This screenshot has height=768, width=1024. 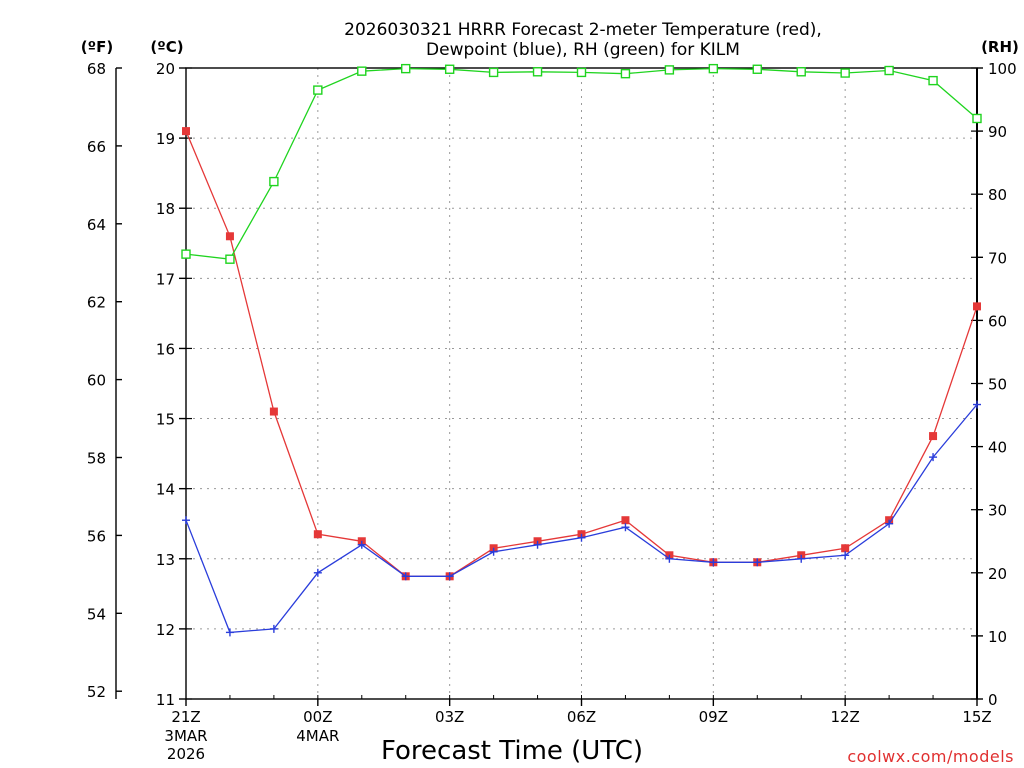 What do you see at coordinates (997, 132) in the screenshot?
I see `rh-tick-label: 90` at bounding box center [997, 132].